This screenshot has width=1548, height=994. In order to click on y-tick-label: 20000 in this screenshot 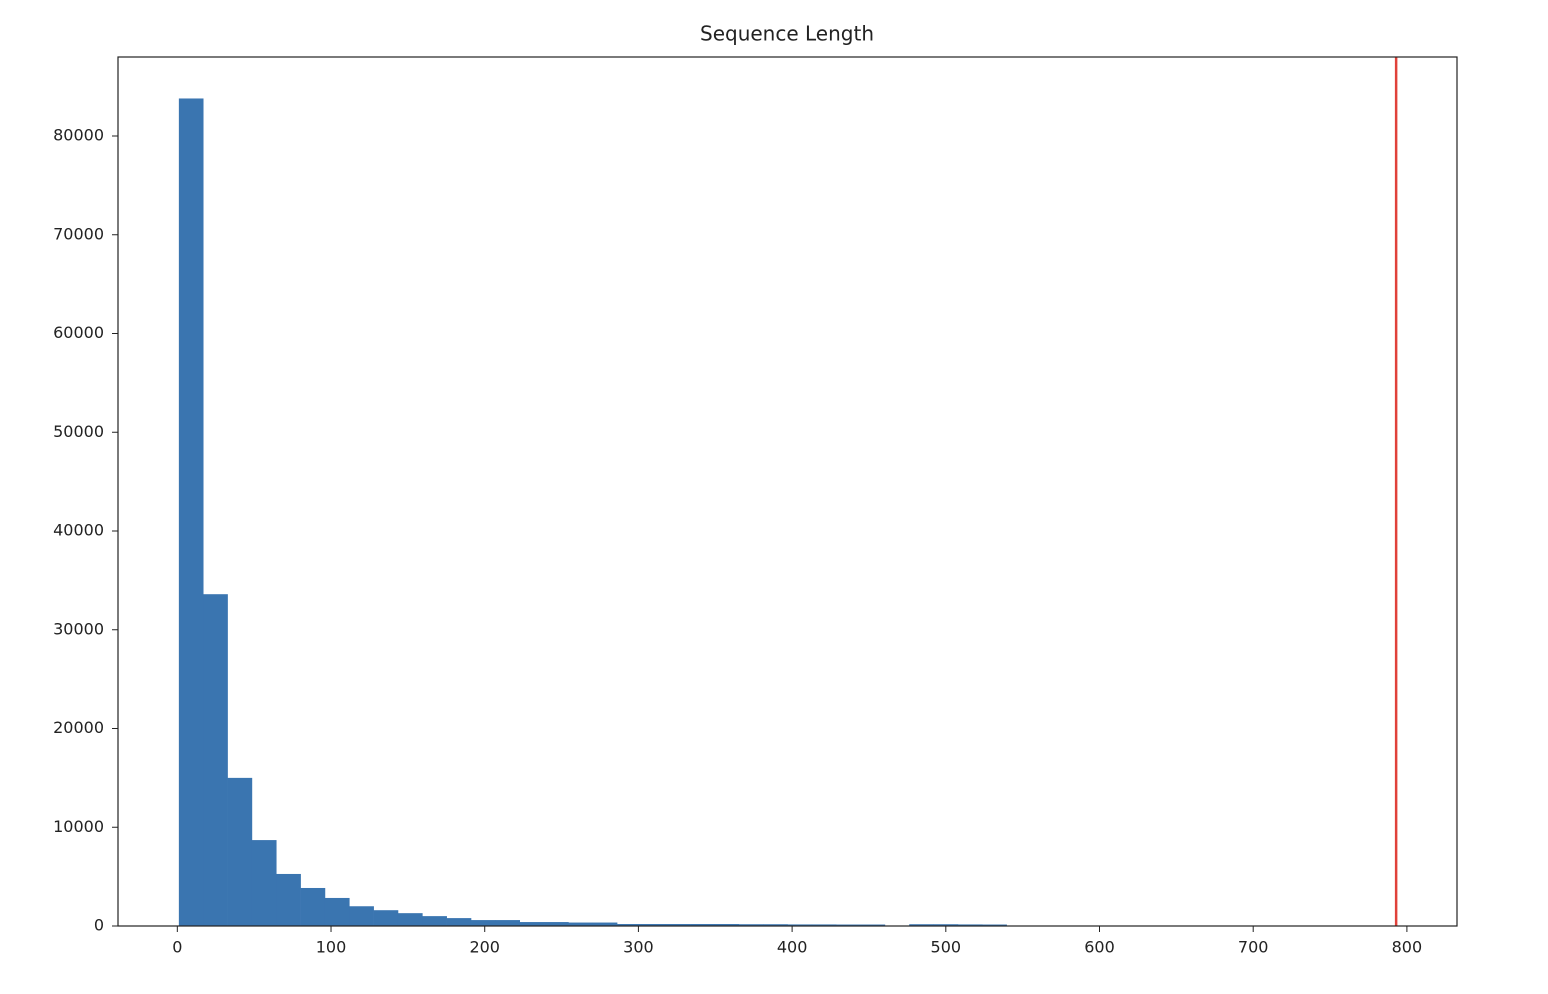, I will do `click(78, 727)`.